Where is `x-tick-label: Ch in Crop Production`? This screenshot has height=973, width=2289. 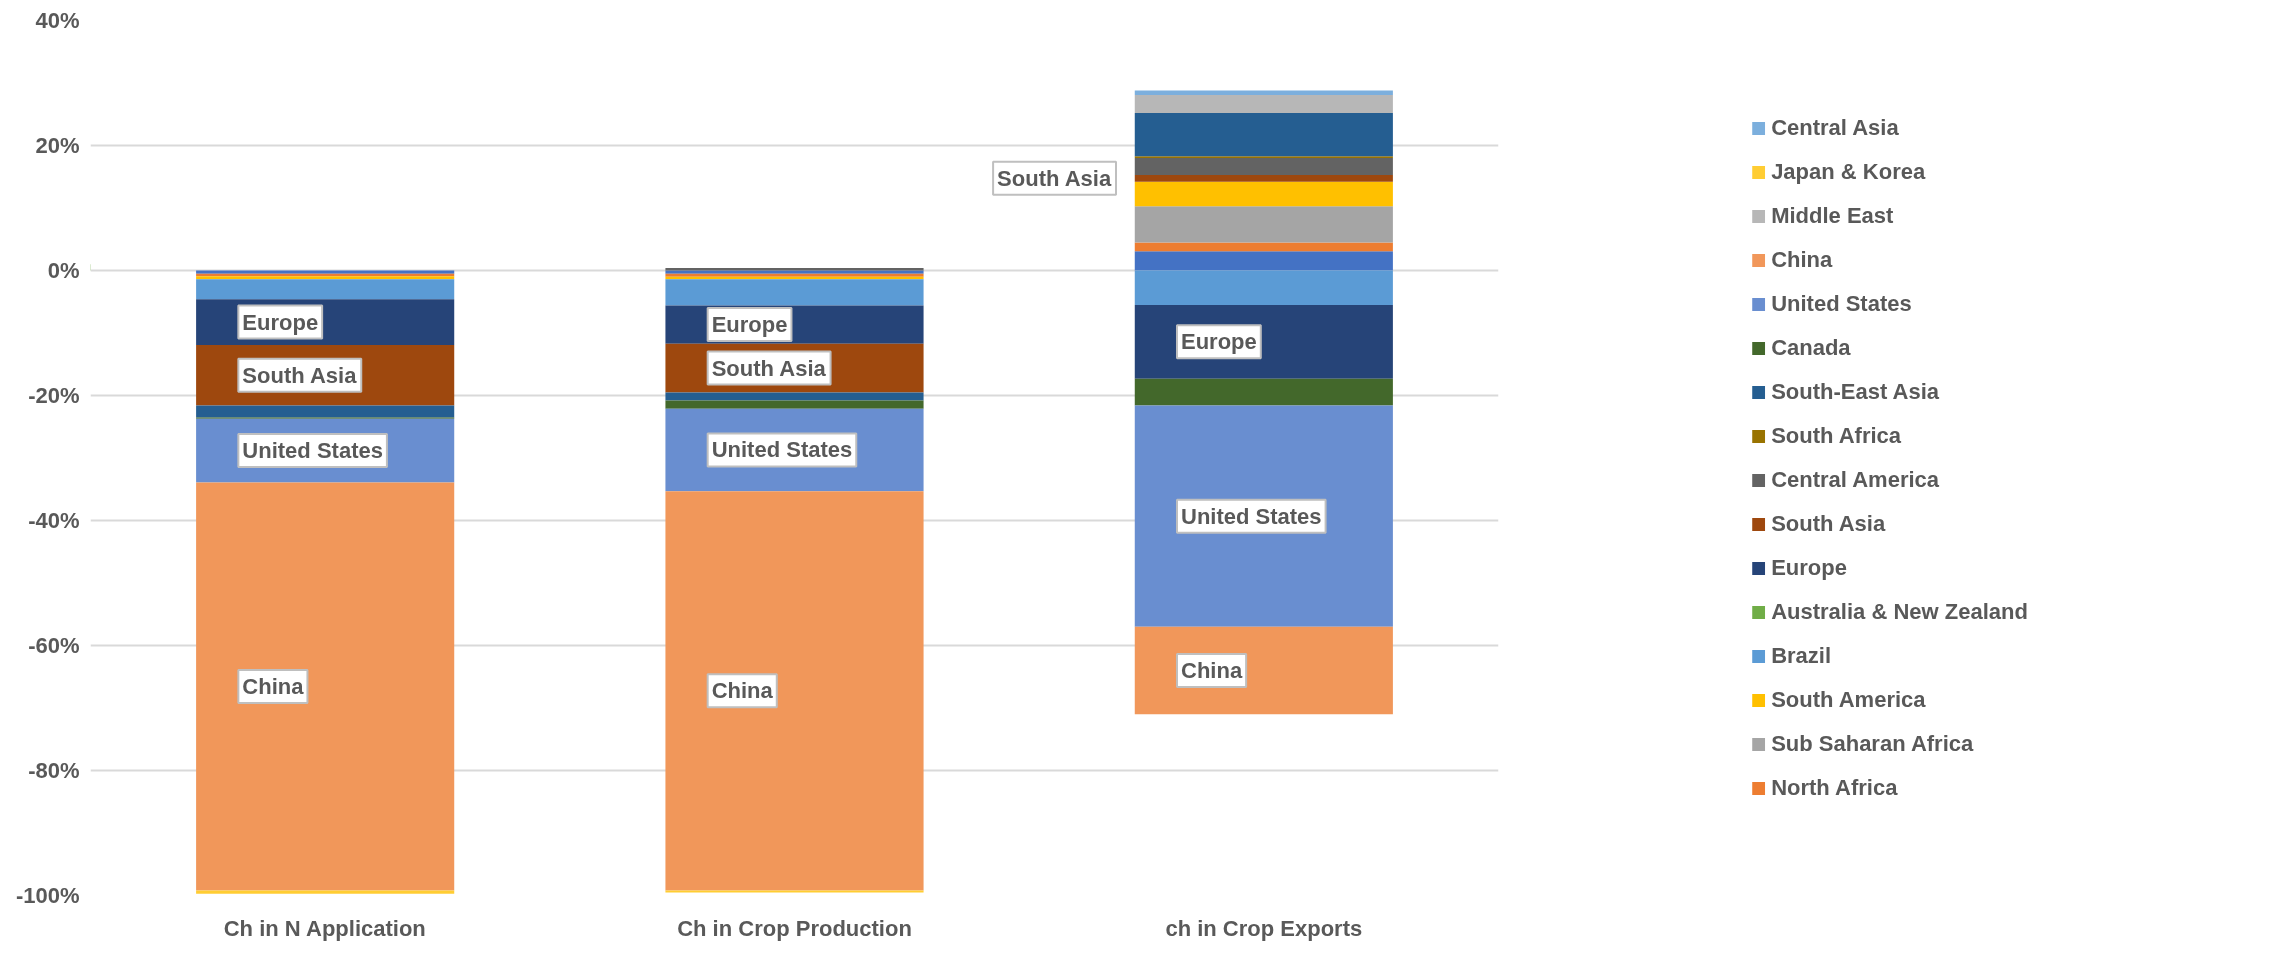 x-tick-label: Ch in Crop Production is located at coordinates (794, 928).